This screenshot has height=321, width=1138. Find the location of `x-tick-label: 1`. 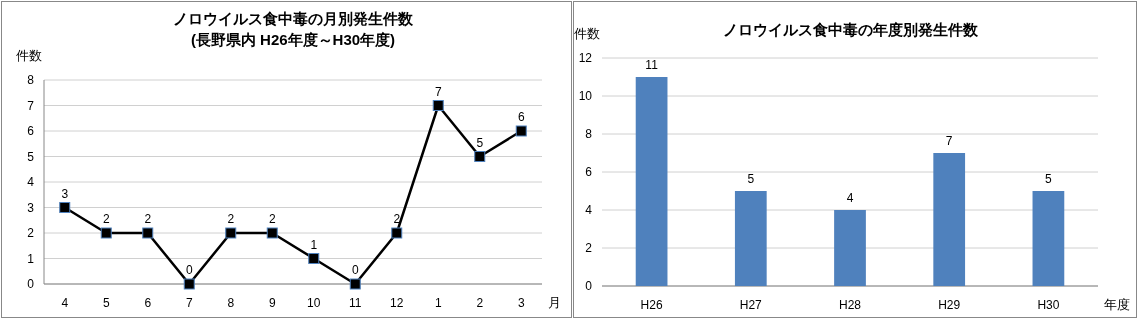

x-tick-label: 1 is located at coordinates (438, 303).